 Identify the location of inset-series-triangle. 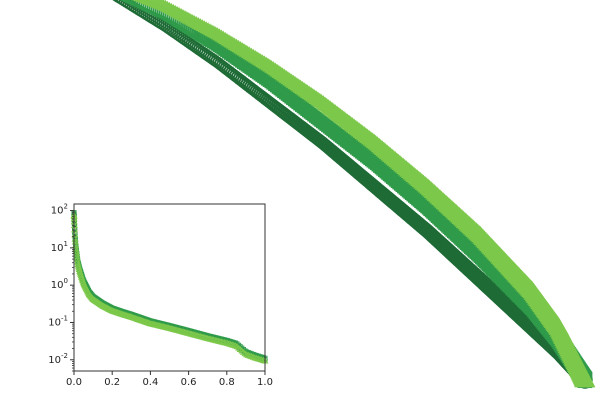
(169, 287).